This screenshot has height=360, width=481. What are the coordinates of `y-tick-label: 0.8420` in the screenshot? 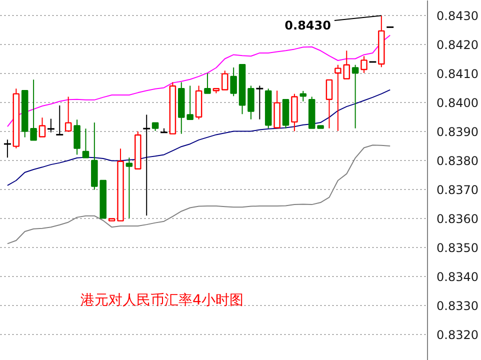 It's located at (457, 45).